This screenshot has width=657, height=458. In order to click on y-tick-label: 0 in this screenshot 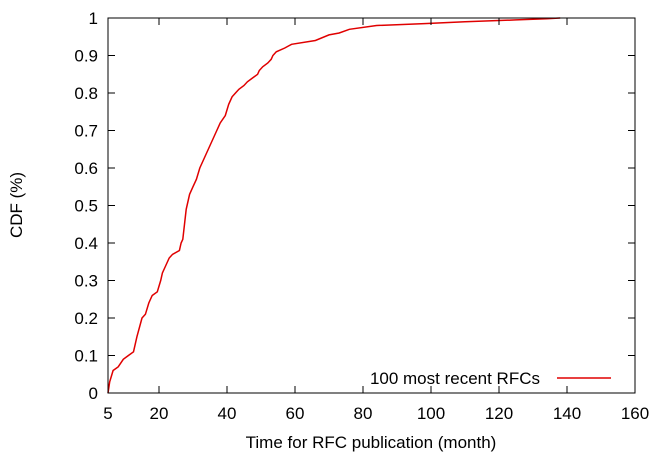, I will do `click(93, 393)`.